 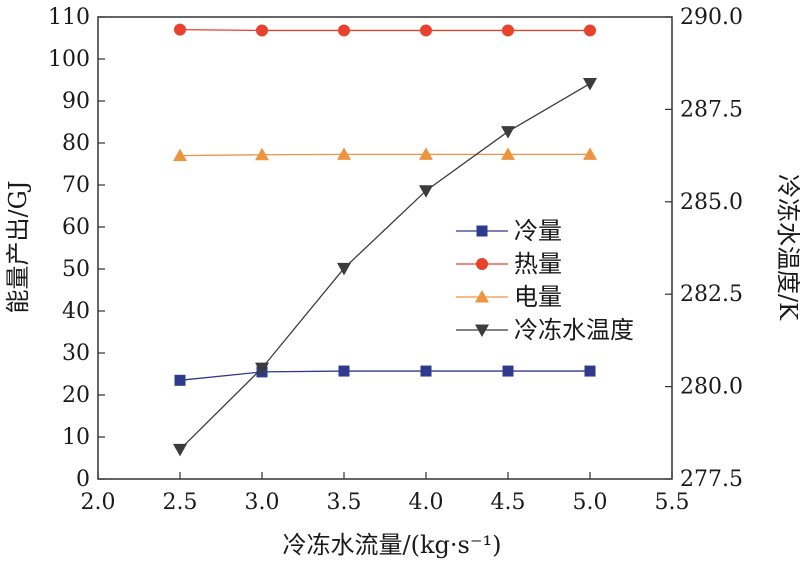 What do you see at coordinates (76, 437) in the screenshot?
I see `y-left-tick-label: 10` at bounding box center [76, 437].